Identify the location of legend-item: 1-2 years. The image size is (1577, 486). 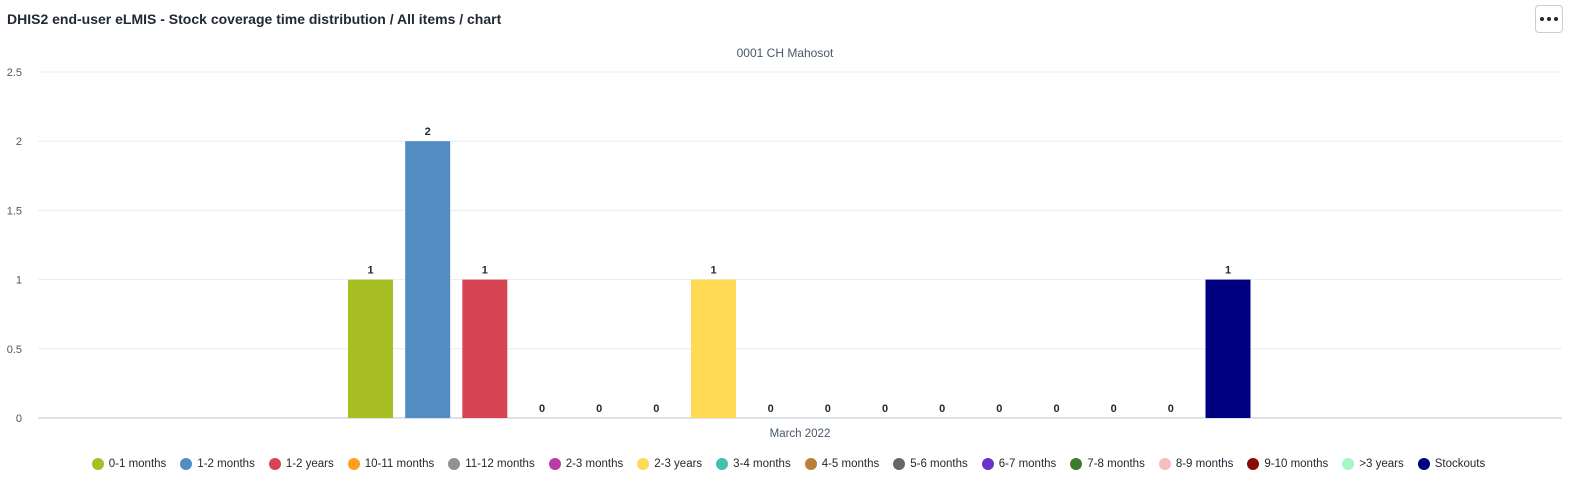
(301, 464).